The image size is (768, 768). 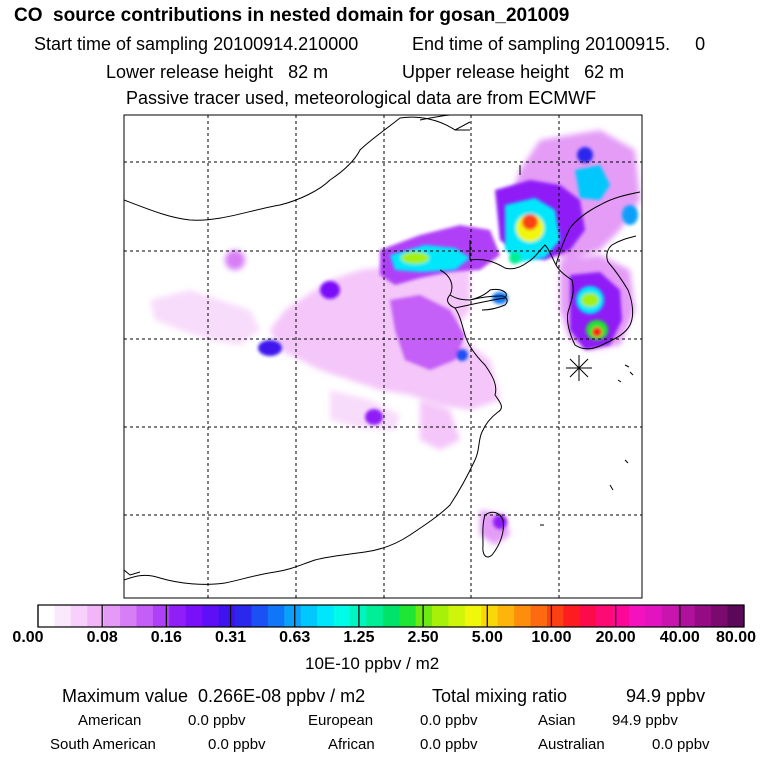 I want to click on region-name-australian: Australian, so click(x=571, y=744).